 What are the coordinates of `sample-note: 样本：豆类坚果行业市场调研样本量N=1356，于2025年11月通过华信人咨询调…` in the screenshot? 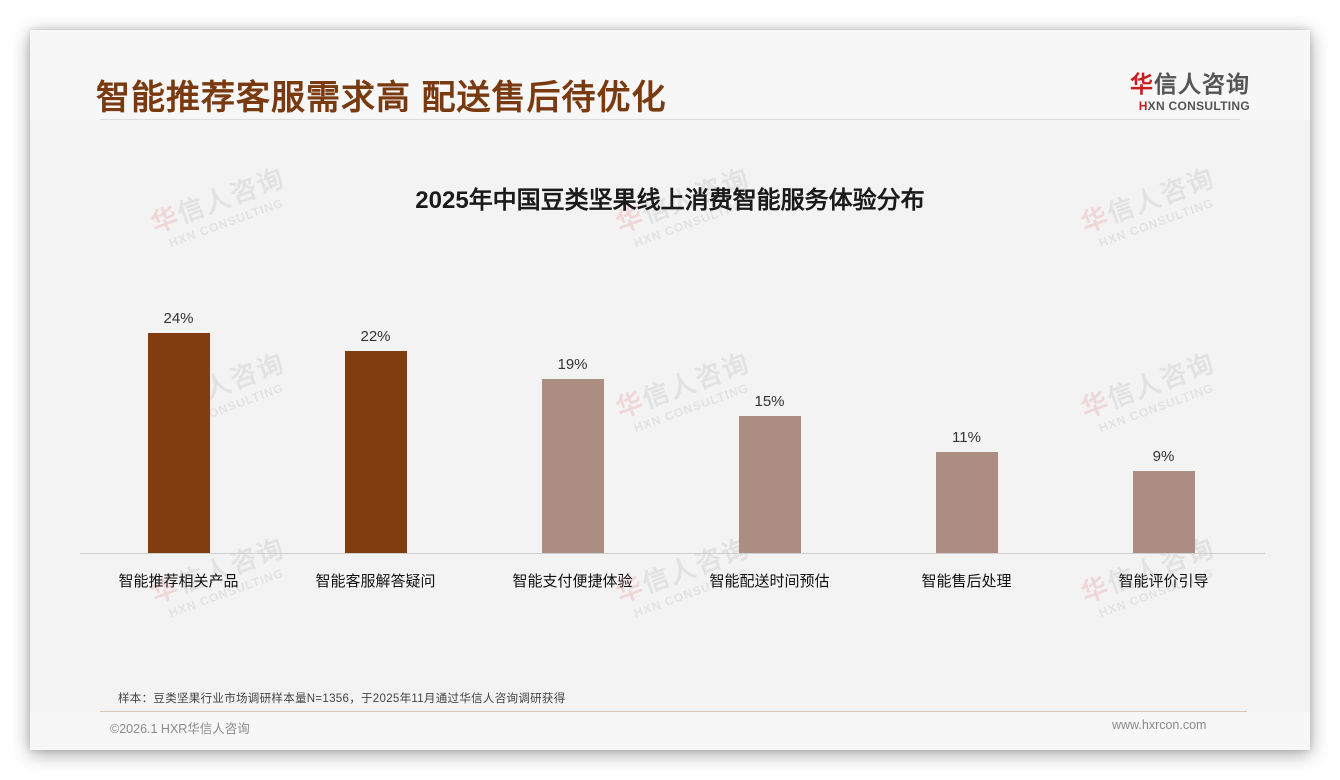 It's located at (342, 699).